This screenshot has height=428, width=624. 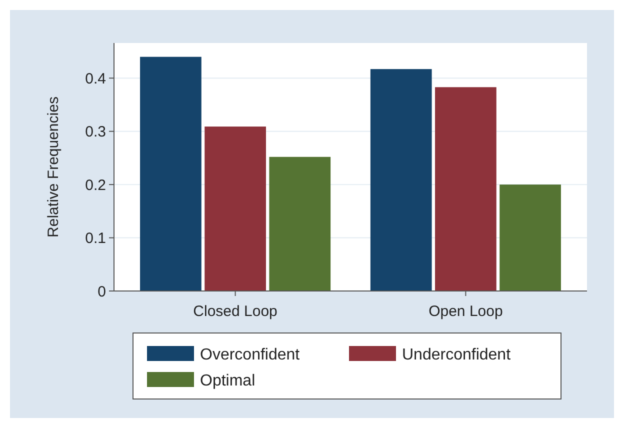 I want to click on y-tick-label: 0.4, so click(x=95, y=79).